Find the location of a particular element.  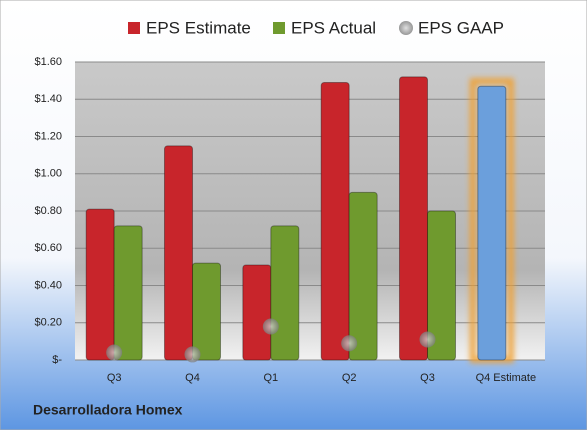

y-tick-label: $1.60 is located at coordinates (48, 62).